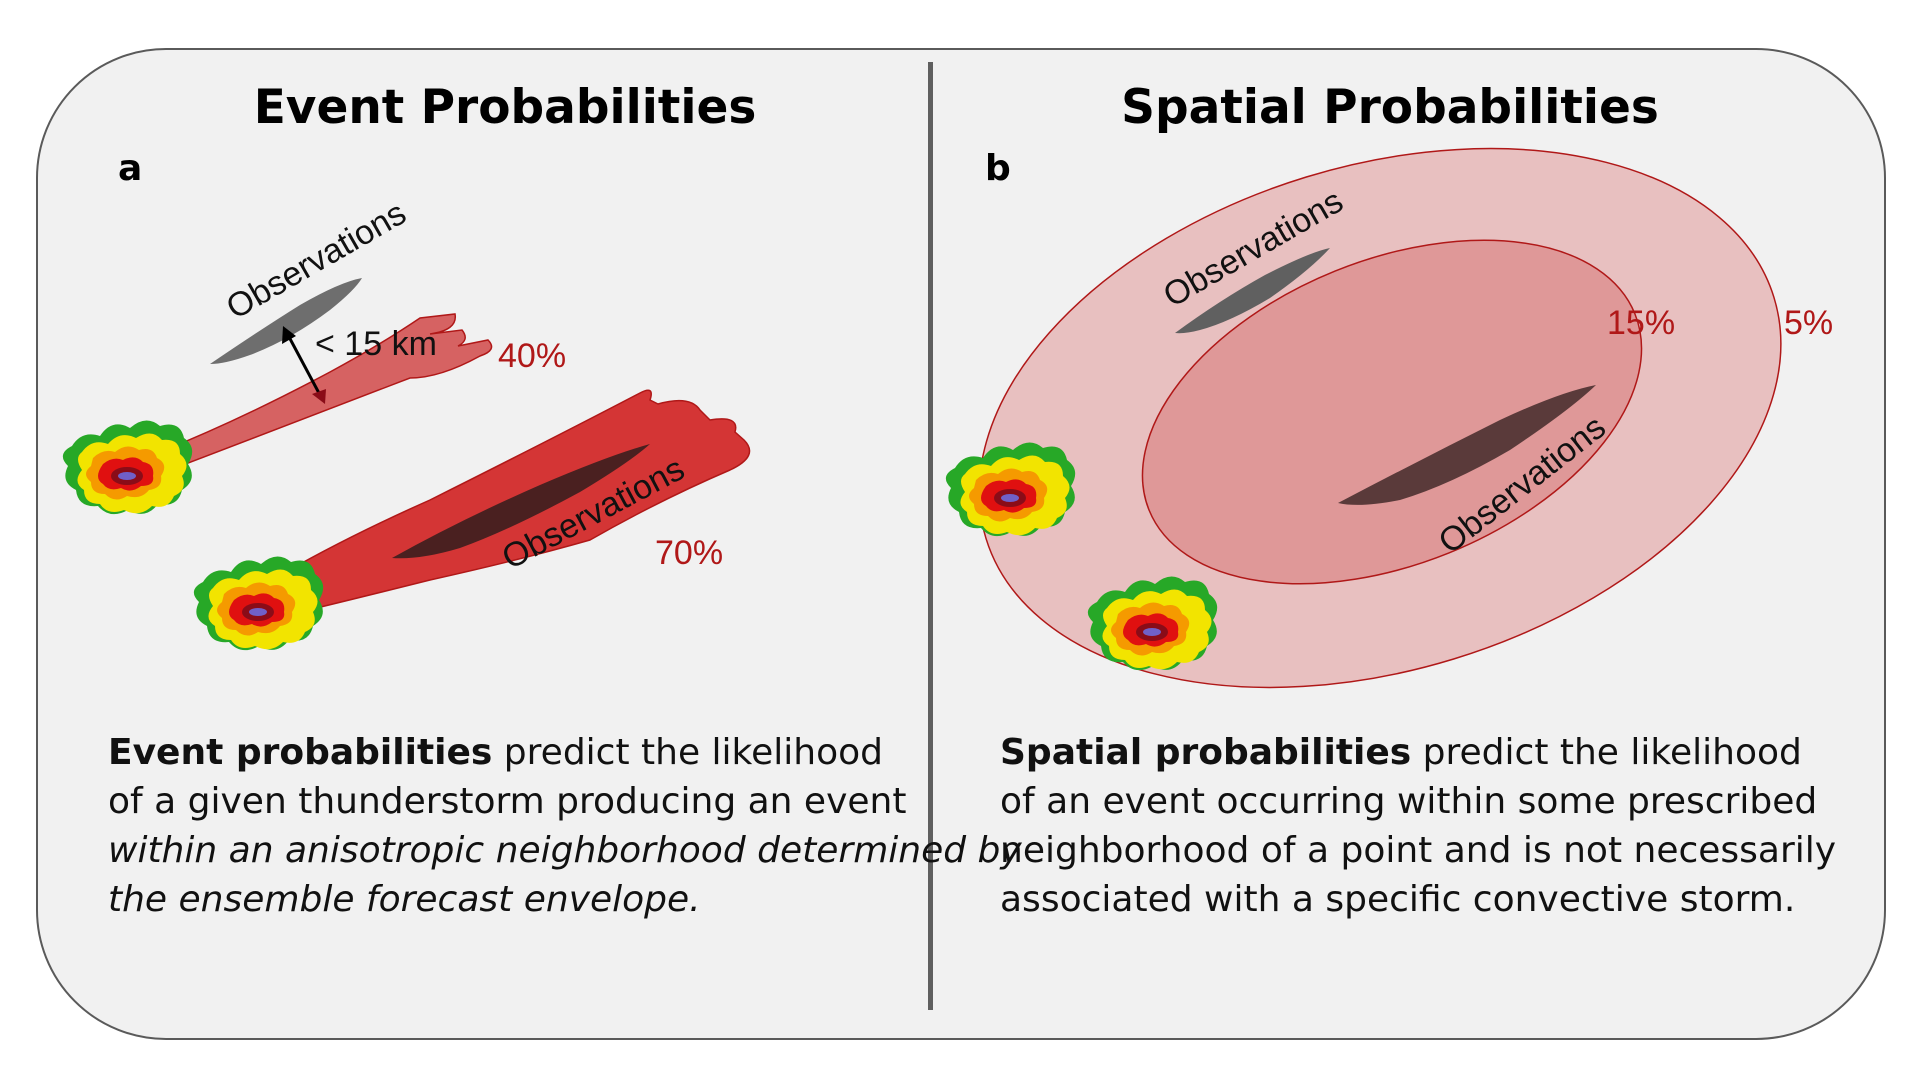  I want to click on observation-shape-right-lower, so click(1467, 445).